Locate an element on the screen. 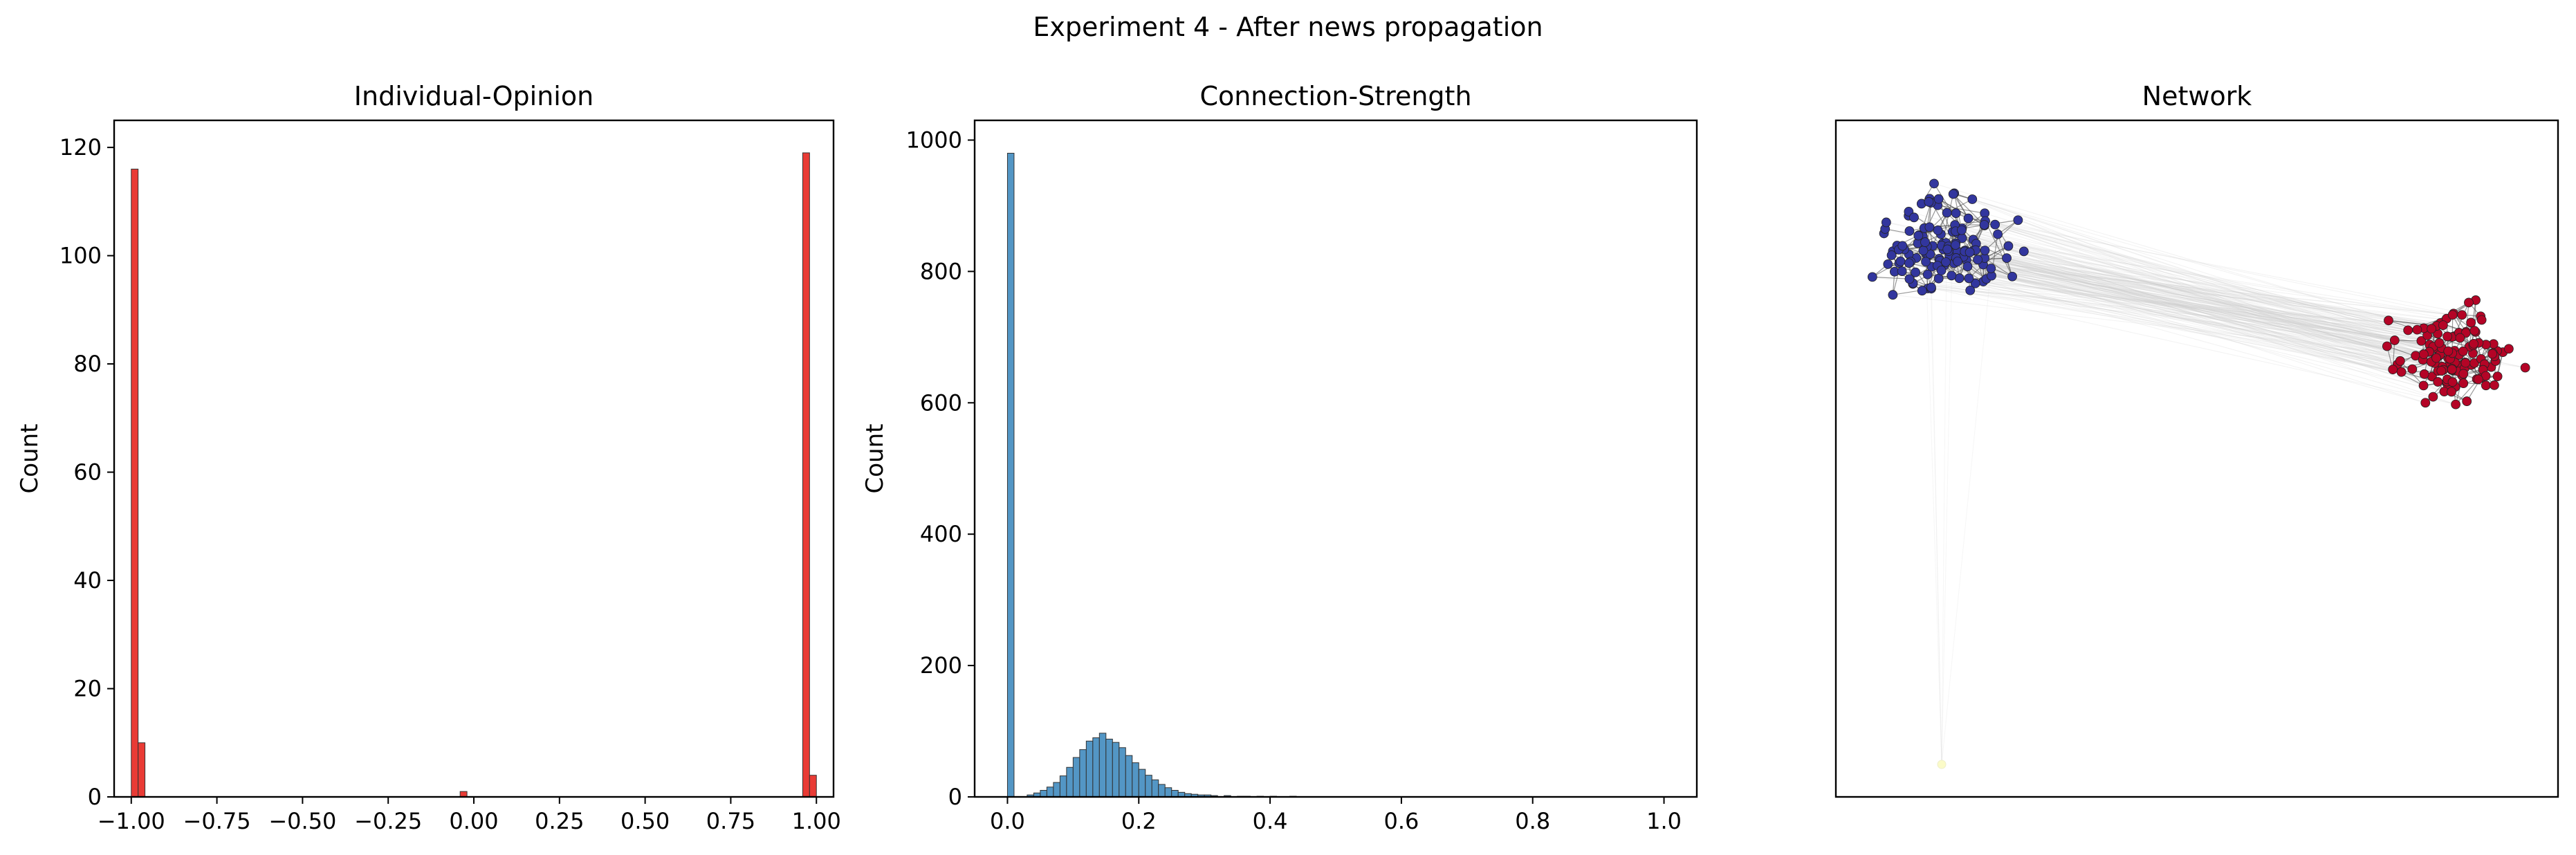 The image size is (2576, 855). y-tick-label: 120 is located at coordinates (80, 147).